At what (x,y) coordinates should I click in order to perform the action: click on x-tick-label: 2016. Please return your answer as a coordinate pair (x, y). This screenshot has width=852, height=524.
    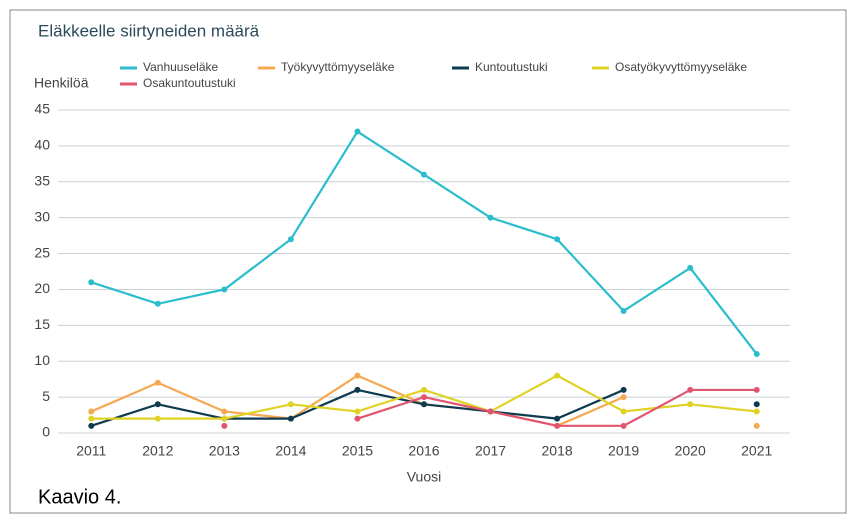
    Looking at the image, I should click on (423, 451).